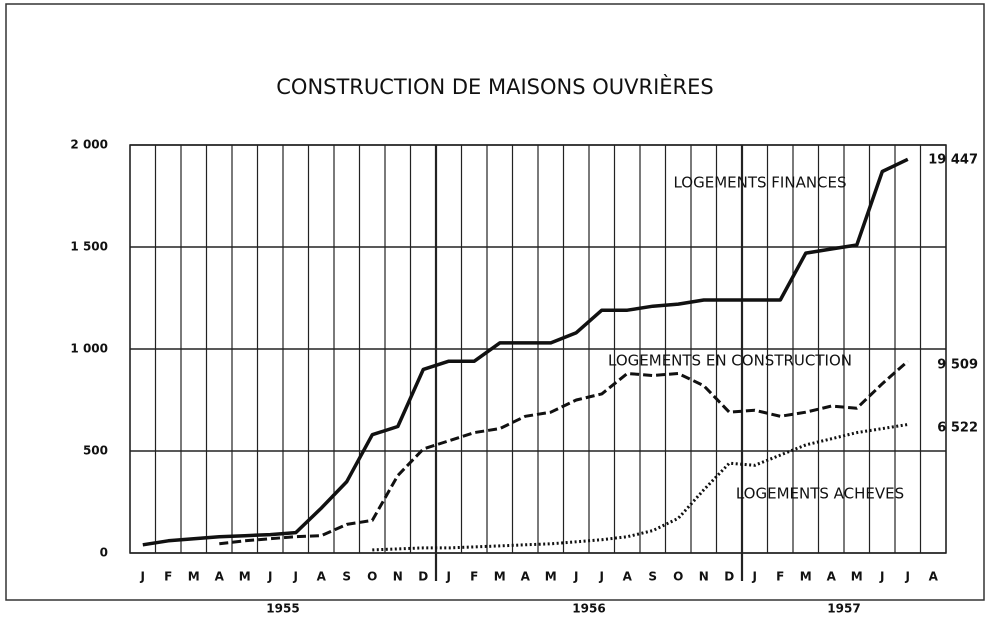 The width and height of the screenshot is (991, 628). Describe the element at coordinates (104, 553) in the screenshot. I see `y-tick-label: 0` at that location.